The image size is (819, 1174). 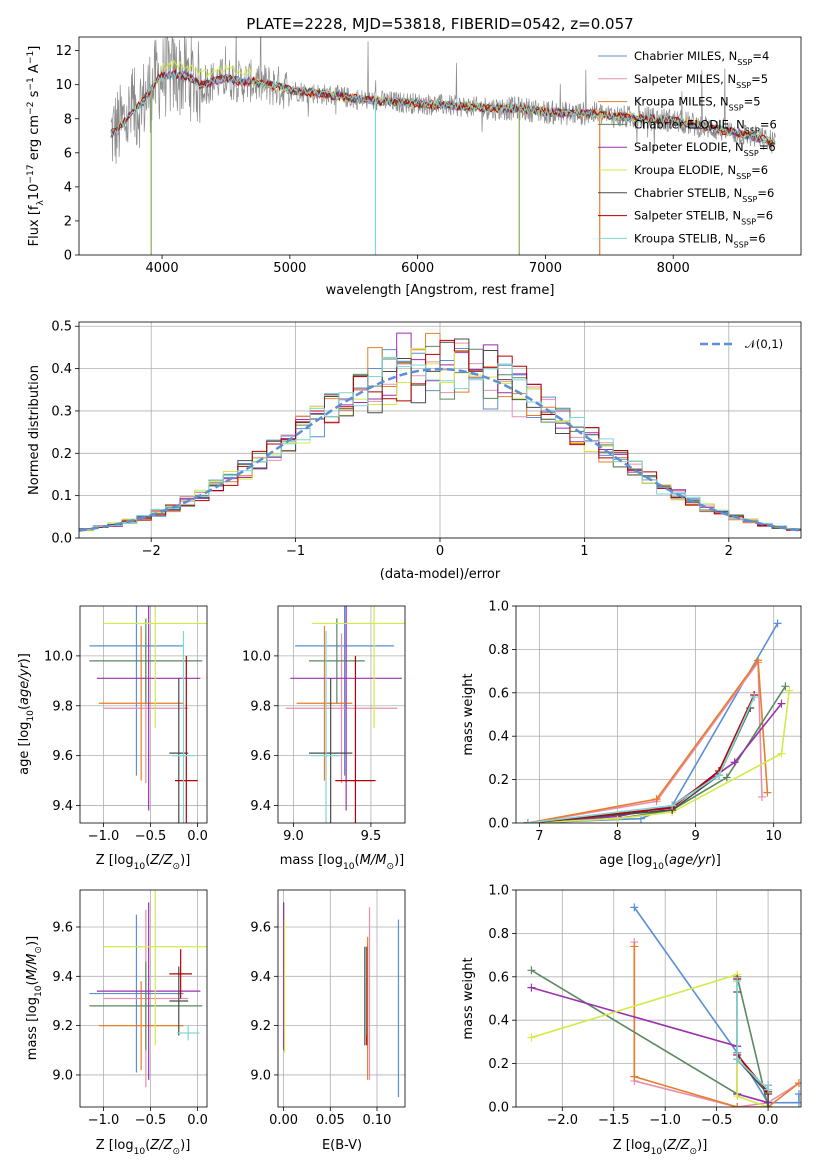 I want to click on model-line, so click(x=443, y=107).